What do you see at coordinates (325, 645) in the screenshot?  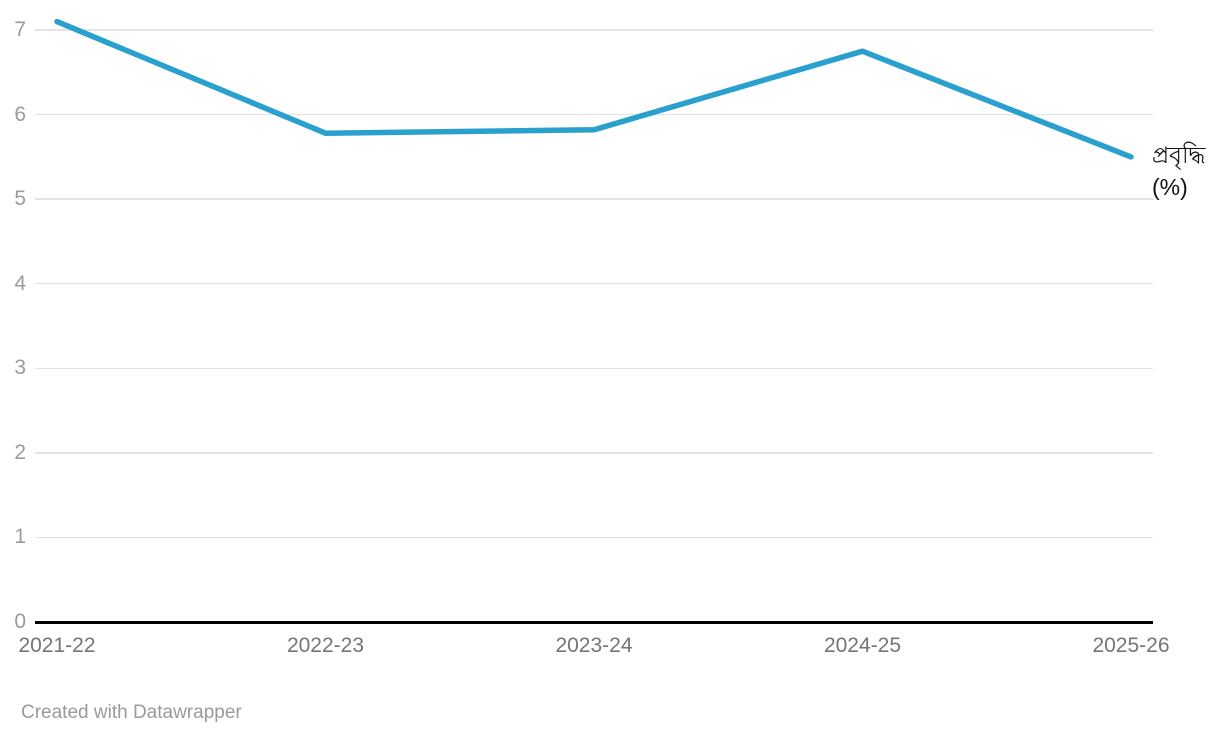 I see `x-tick-label: 2022-23` at bounding box center [325, 645].